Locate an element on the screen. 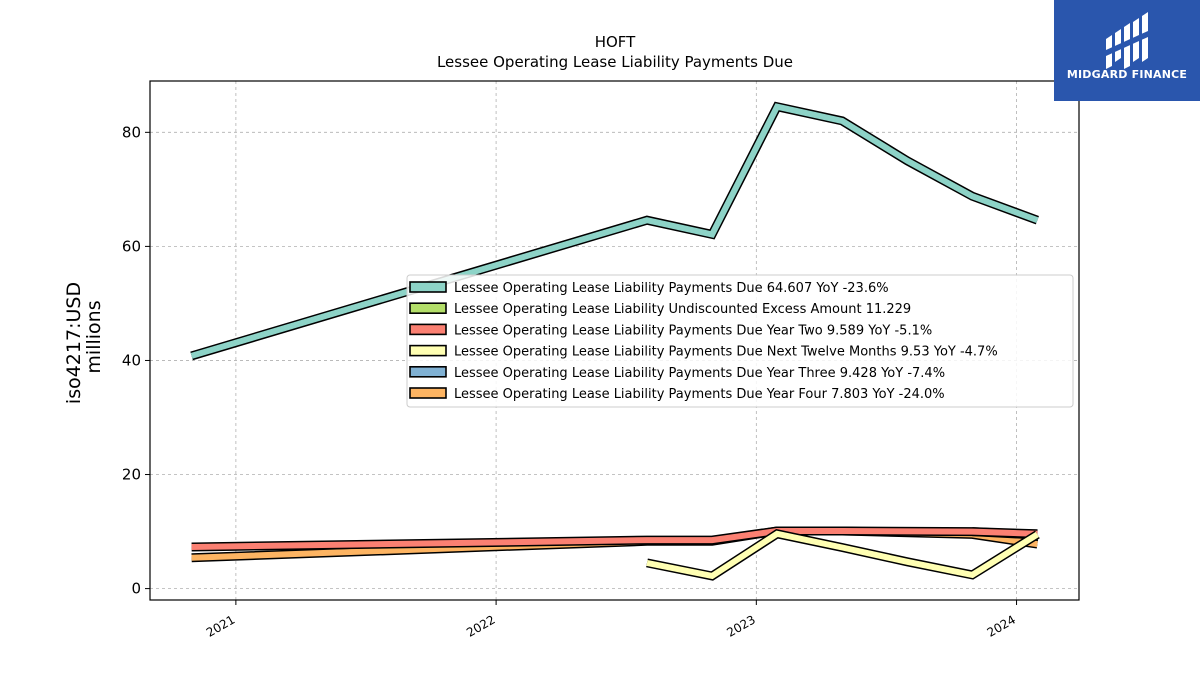  x-tick-label: 2022 is located at coordinates (480, 625).